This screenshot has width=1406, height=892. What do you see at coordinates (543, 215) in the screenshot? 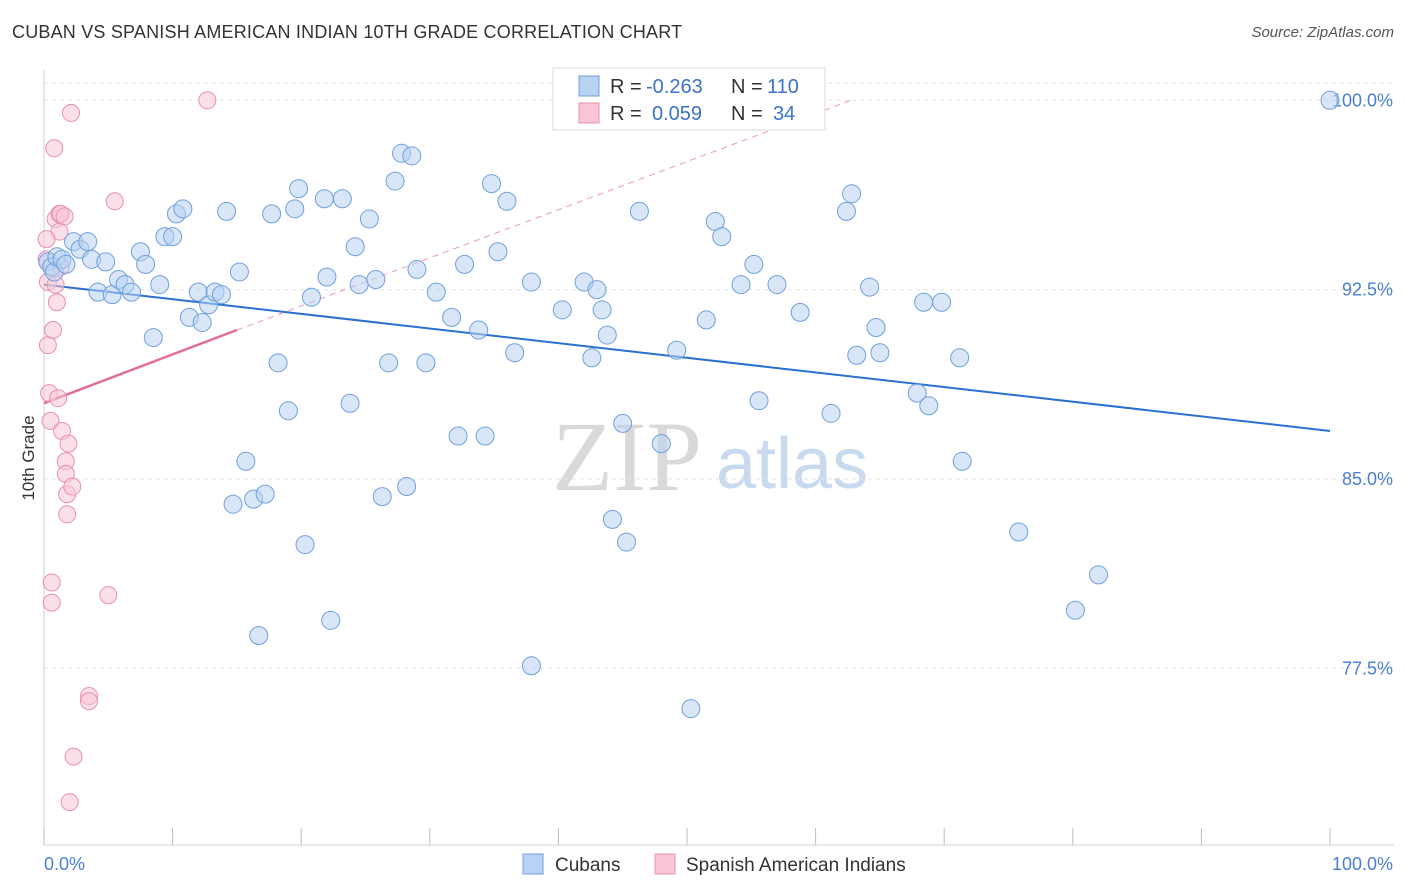
I see `trend-line-spanish-extension` at bounding box center [543, 215].